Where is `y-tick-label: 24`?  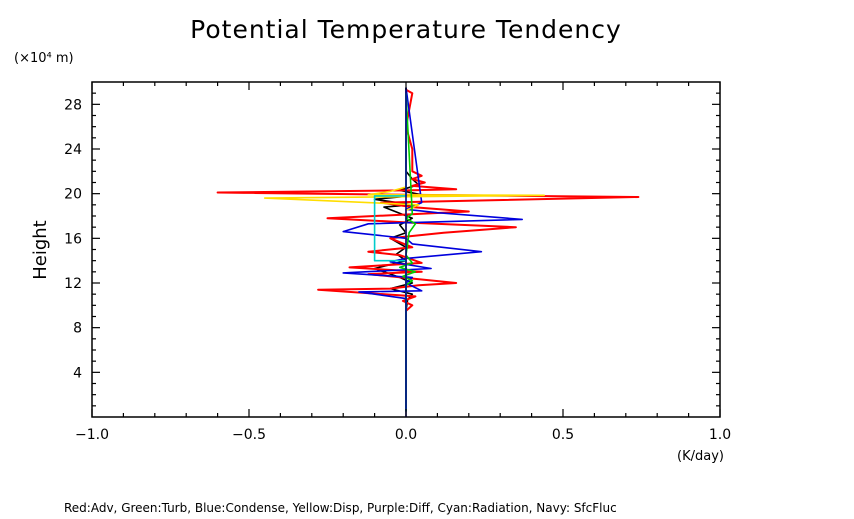
y-tick-label: 24 is located at coordinates (73, 150).